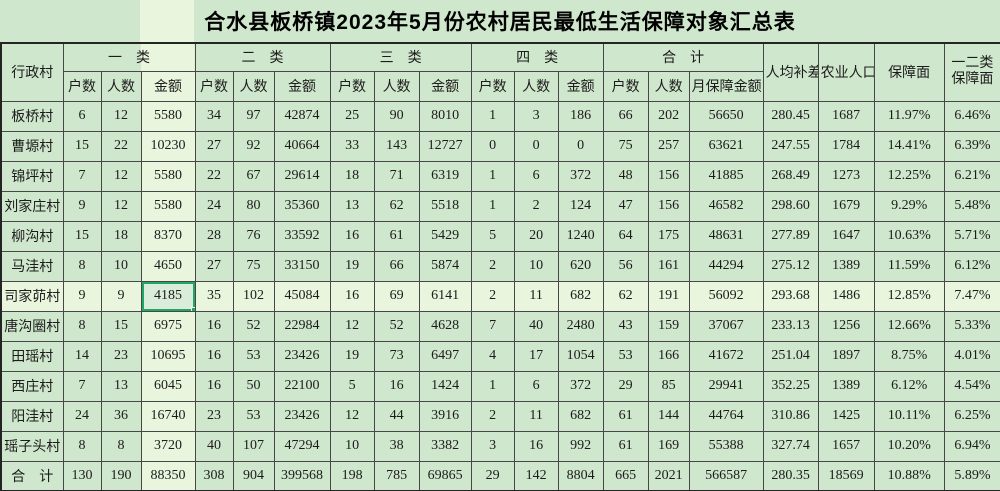  I want to click on data-cell: 159, so click(668, 326).